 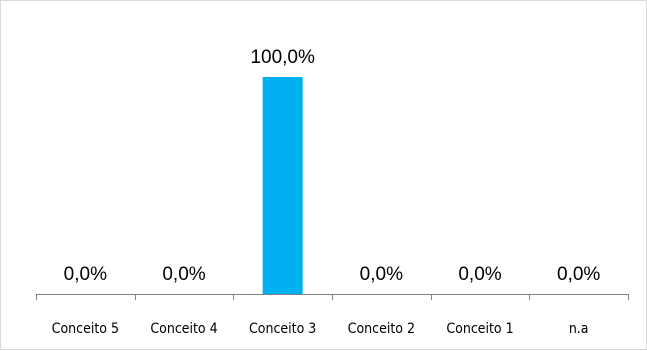 I want to click on category-label: Conceito 2, so click(x=381, y=329).